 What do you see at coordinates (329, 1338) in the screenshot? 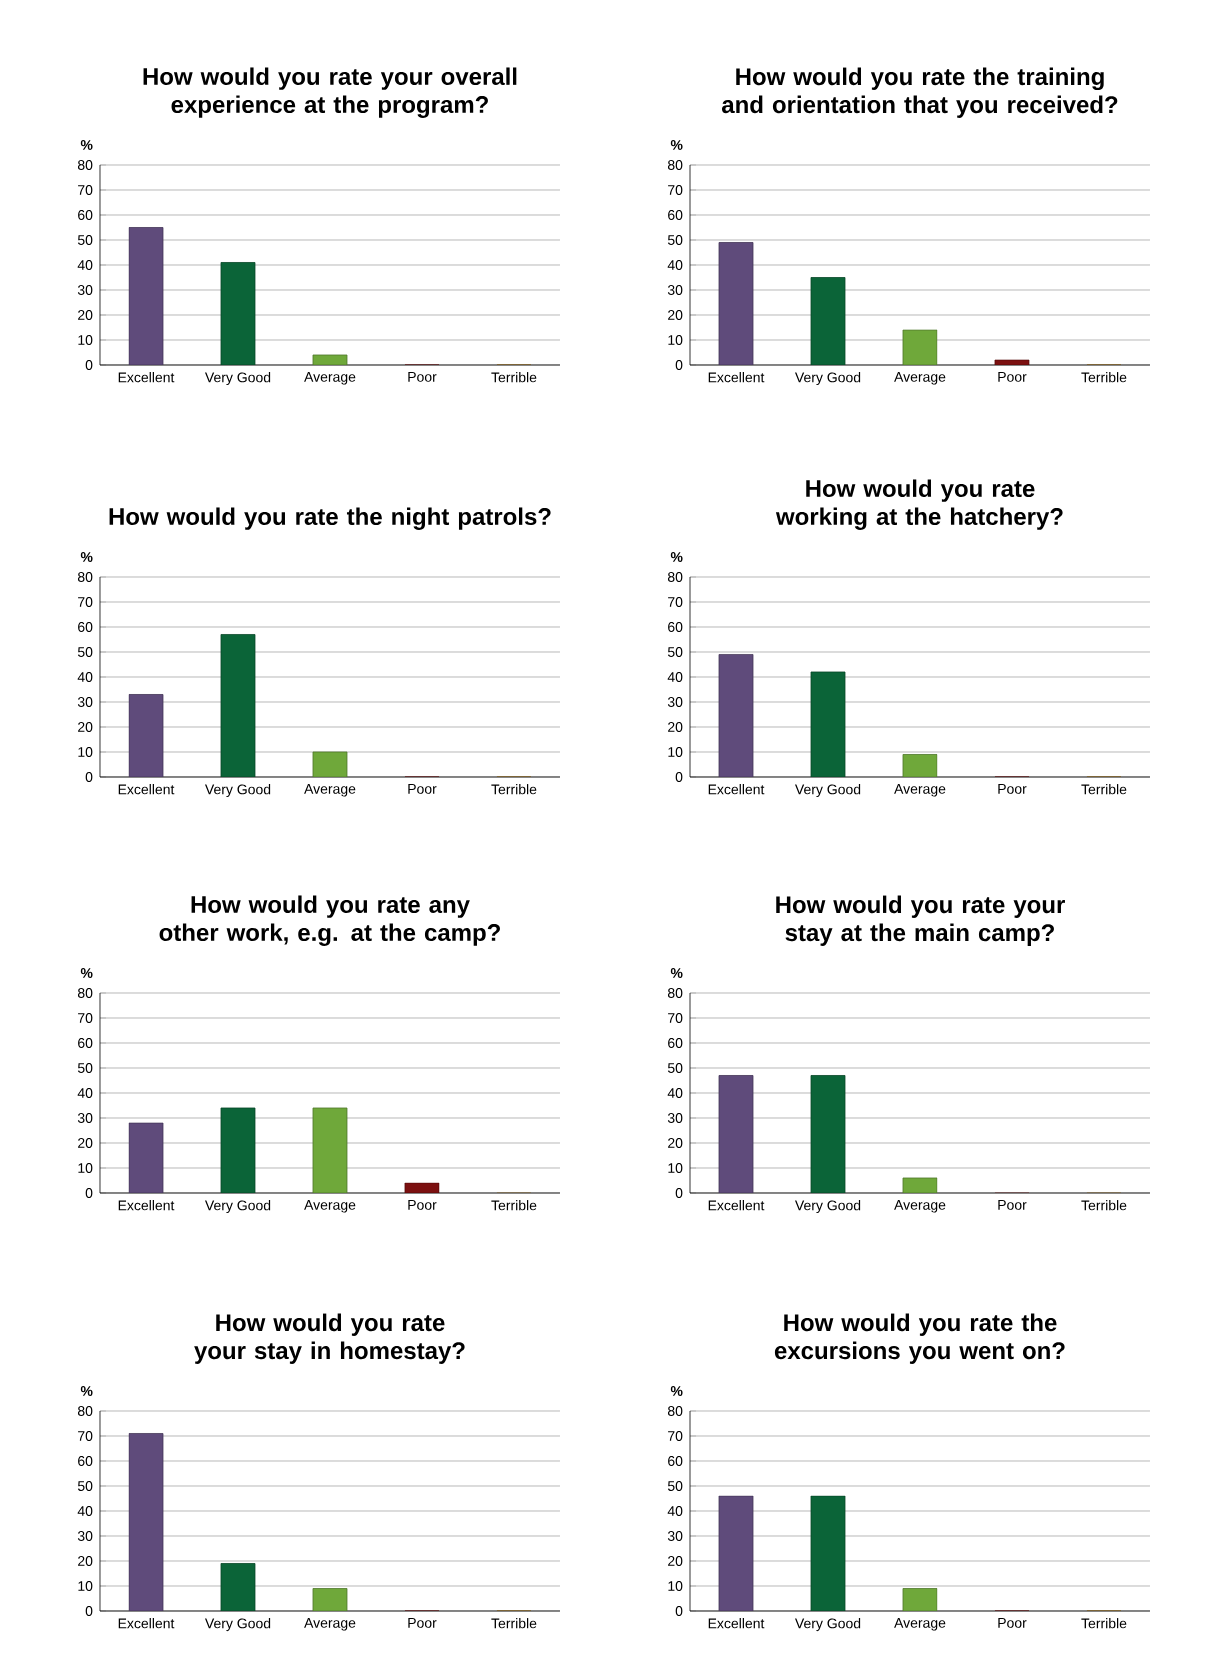
I see `chart-title: How would you rate your stay in homestay?` at bounding box center [329, 1338].